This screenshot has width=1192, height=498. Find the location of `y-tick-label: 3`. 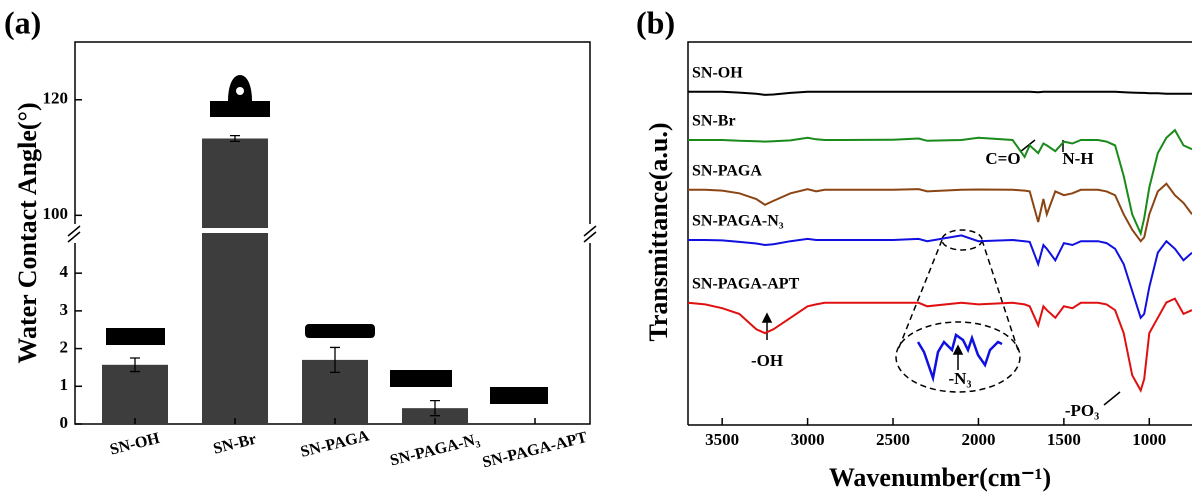

y-tick-label: 3 is located at coordinates (64, 309).